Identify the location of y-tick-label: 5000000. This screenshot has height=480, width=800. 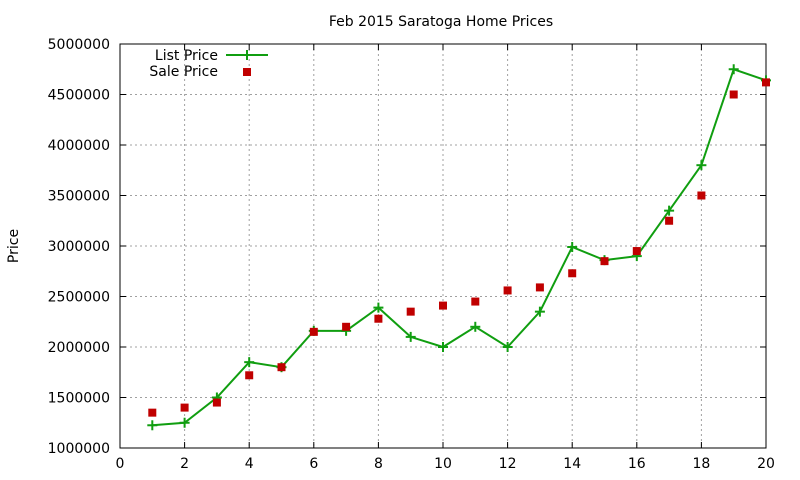
(79, 45).